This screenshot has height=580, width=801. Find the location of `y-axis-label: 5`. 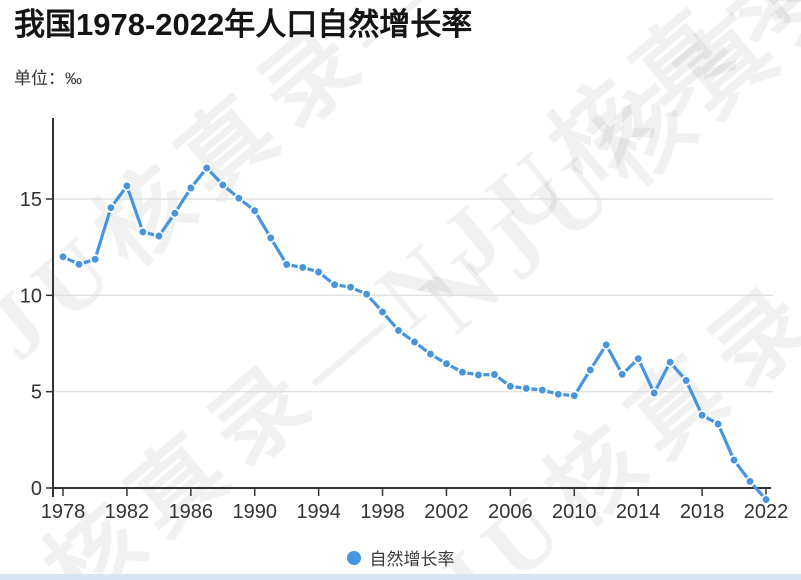

y-axis-label: 5 is located at coordinates (36, 393).